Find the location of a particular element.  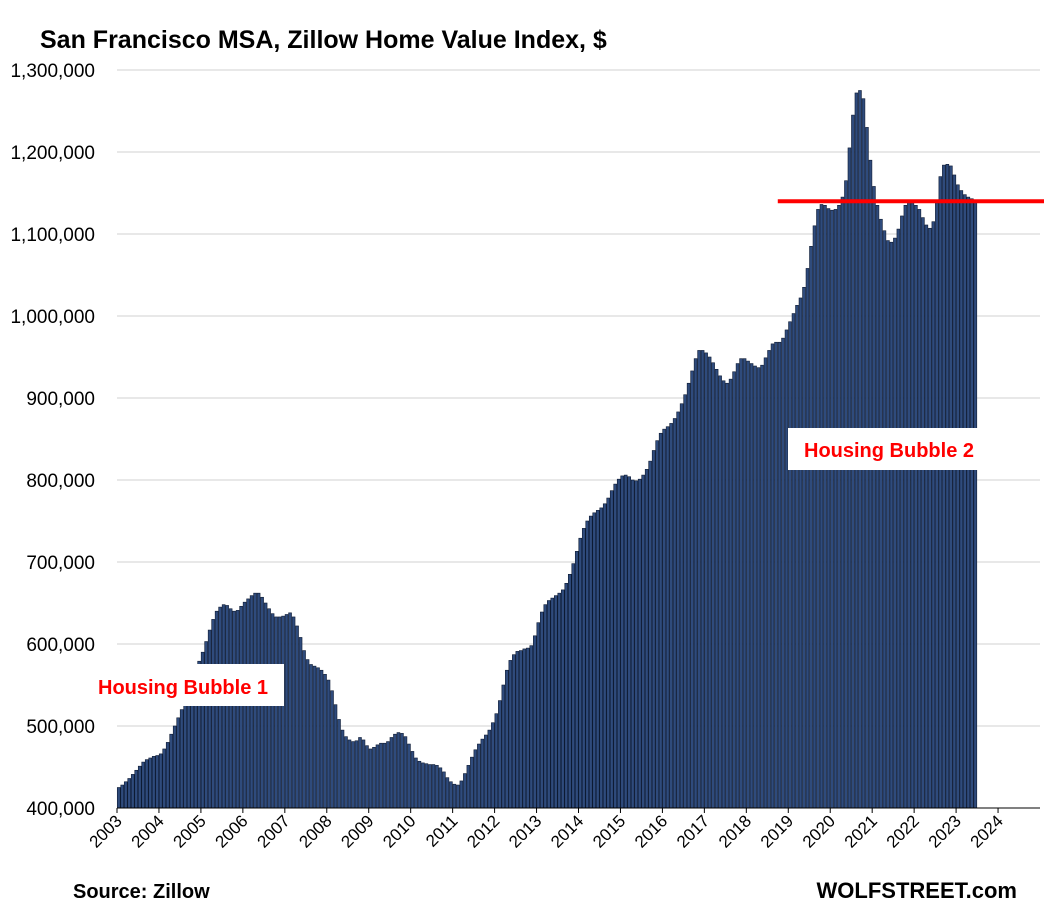

y-tick-label: 500,000 is located at coordinates (60, 727).